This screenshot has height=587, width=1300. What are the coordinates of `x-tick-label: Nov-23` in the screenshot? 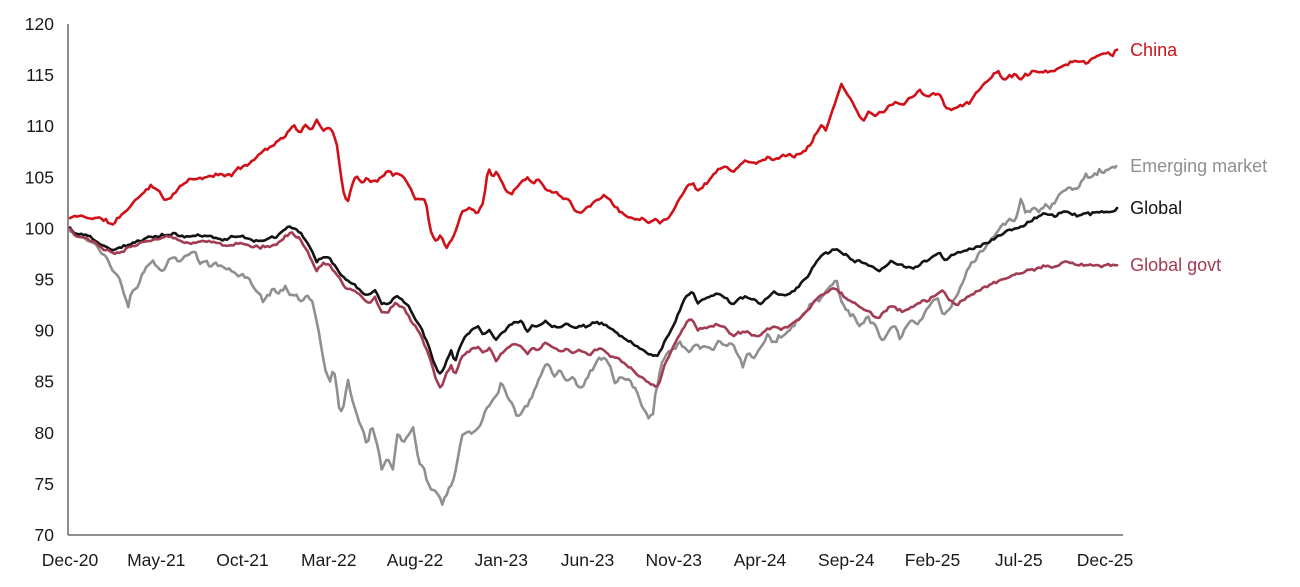 It's located at (674, 560).